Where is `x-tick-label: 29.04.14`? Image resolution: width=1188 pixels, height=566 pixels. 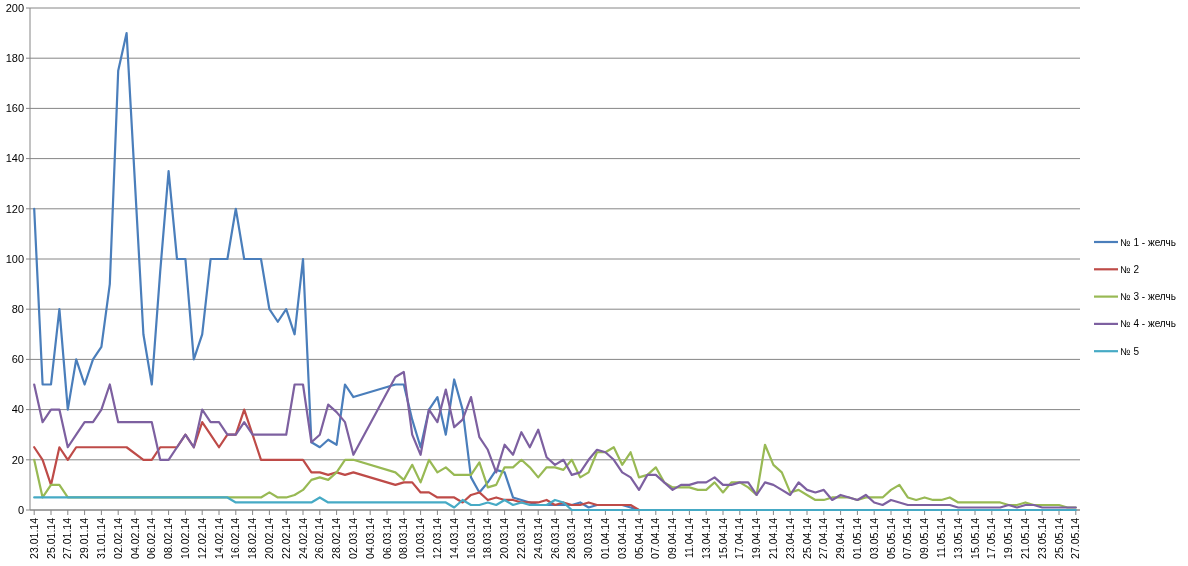
x-tick-label: 29.04.14 is located at coordinates (840, 538).